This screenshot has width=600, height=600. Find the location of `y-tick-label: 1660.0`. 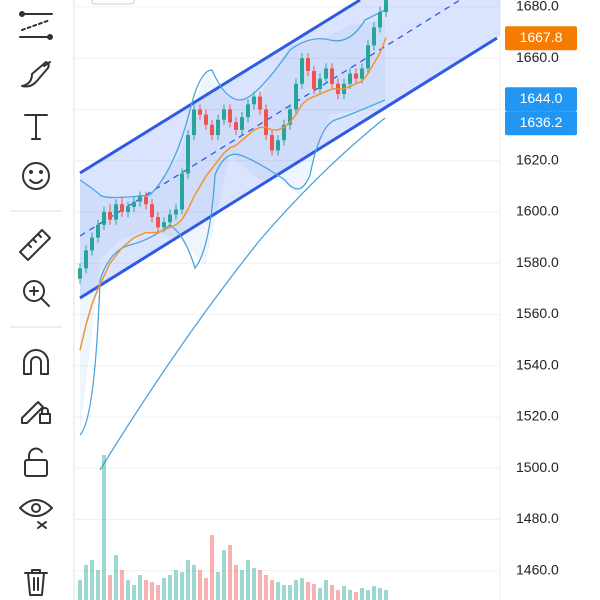

y-tick-label: 1660.0 is located at coordinates (537, 57).